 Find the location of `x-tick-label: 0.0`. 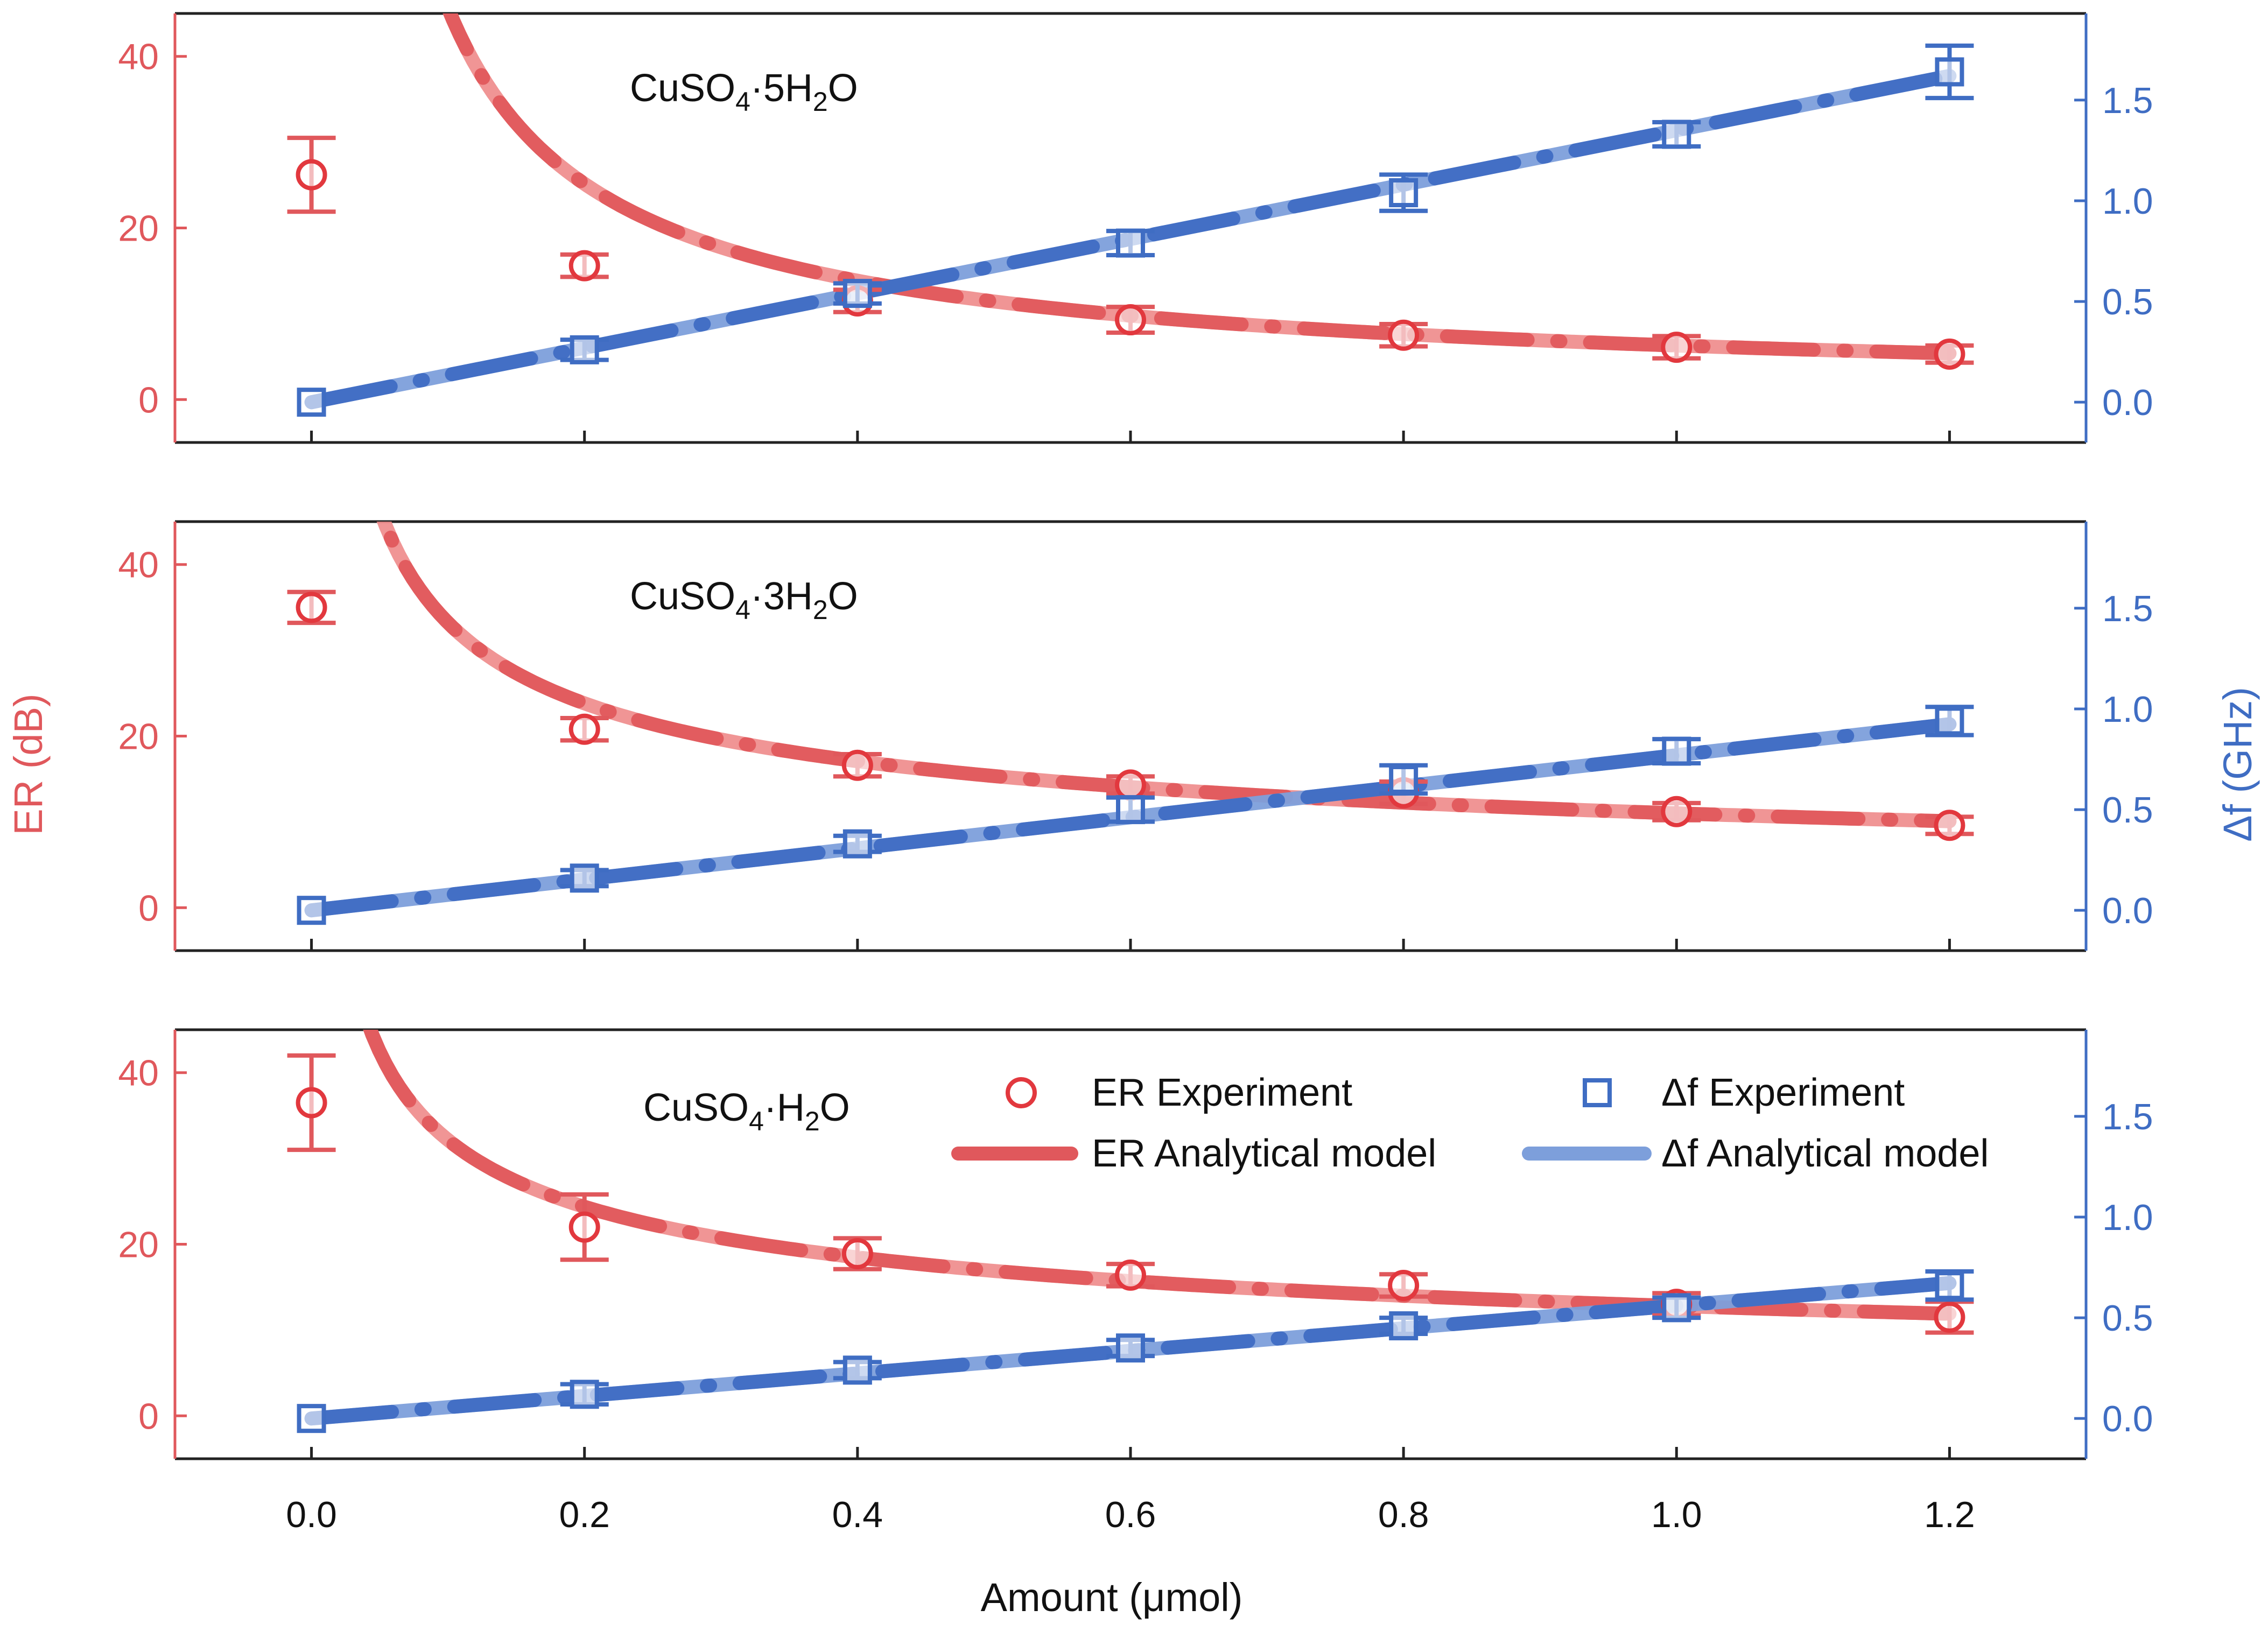

x-tick-label: 0.0 is located at coordinates (311, 1514).